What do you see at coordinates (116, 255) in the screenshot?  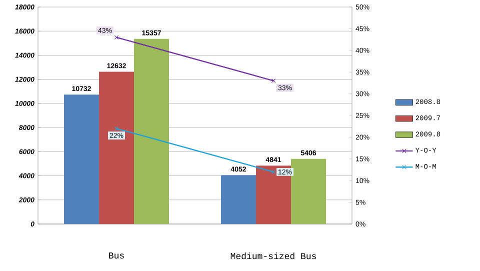 I see `x-tick-label: Bus` at bounding box center [116, 255].